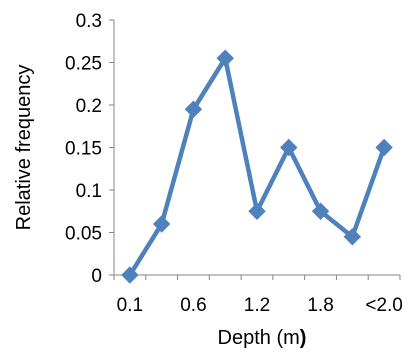 This screenshot has height=355, width=409. I want to click on y-tick-label: 0.15, so click(83, 149).